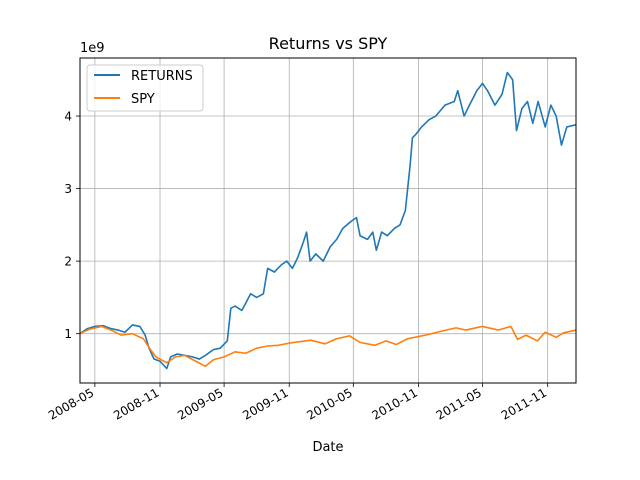  Describe the element at coordinates (162, 76) in the screenshot. I see `legend-label-returns: RETURNS` at that location.